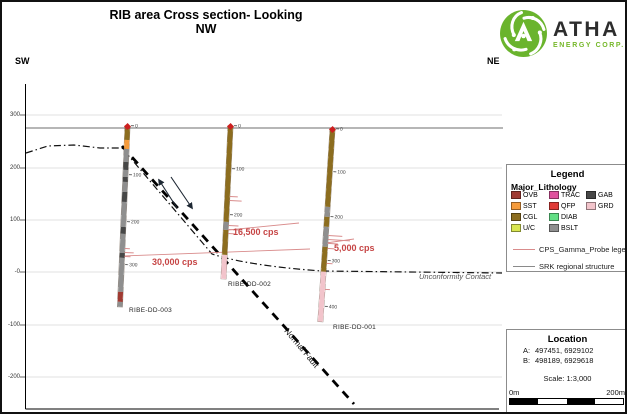  I want to click on location-point-label: A:, so click(527, 350).